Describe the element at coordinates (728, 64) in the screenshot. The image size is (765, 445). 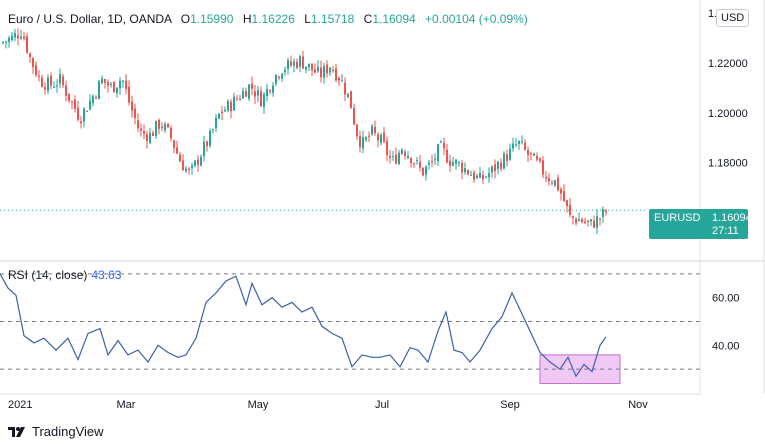
I see `price-tick-label: 1.22000` at that location.